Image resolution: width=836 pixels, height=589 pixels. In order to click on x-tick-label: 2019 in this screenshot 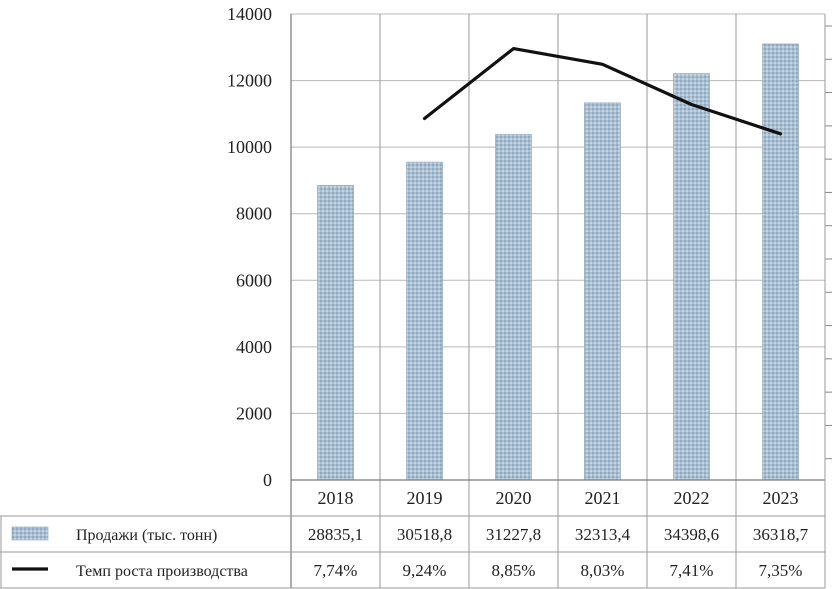, I will do `click(425, 498)`.